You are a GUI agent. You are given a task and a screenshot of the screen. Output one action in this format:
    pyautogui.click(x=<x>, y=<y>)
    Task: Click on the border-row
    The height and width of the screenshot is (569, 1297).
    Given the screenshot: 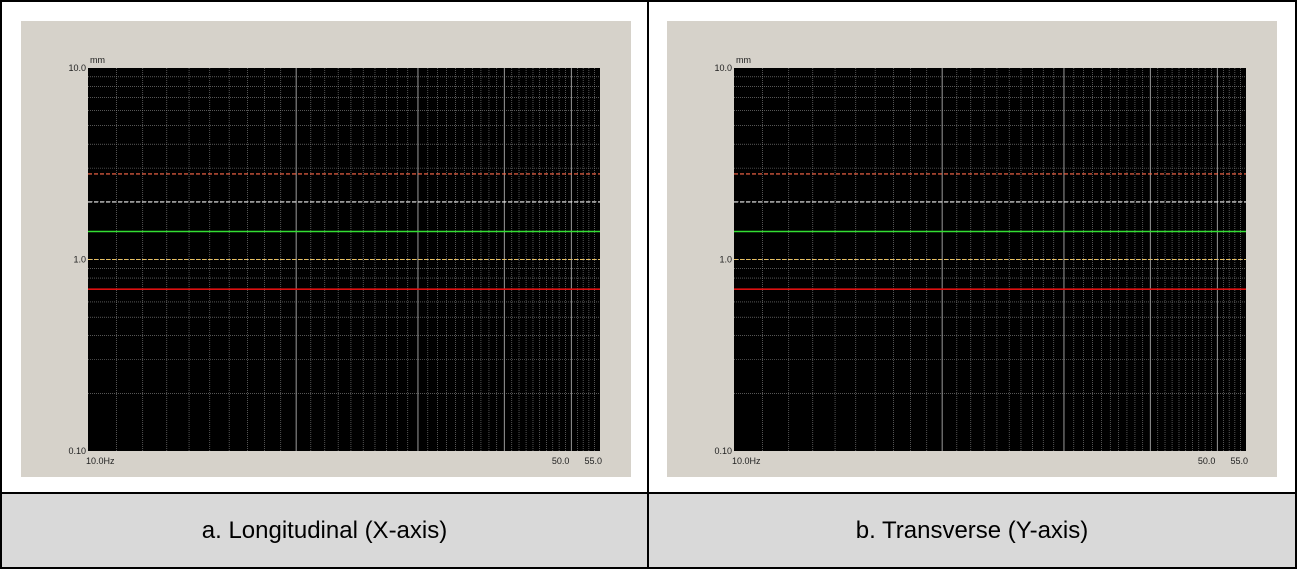 What is the action you would take?
    pyautogui.click(x=648, y=493)
    